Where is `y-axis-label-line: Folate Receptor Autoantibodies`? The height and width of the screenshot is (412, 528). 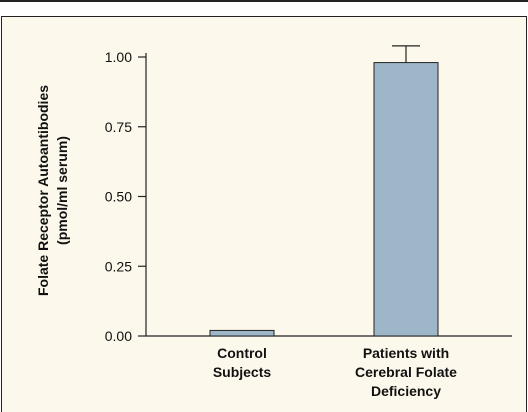
y-axis-label-line: Folate Receptor Autoantibodies is located at coordinates (43, 190).